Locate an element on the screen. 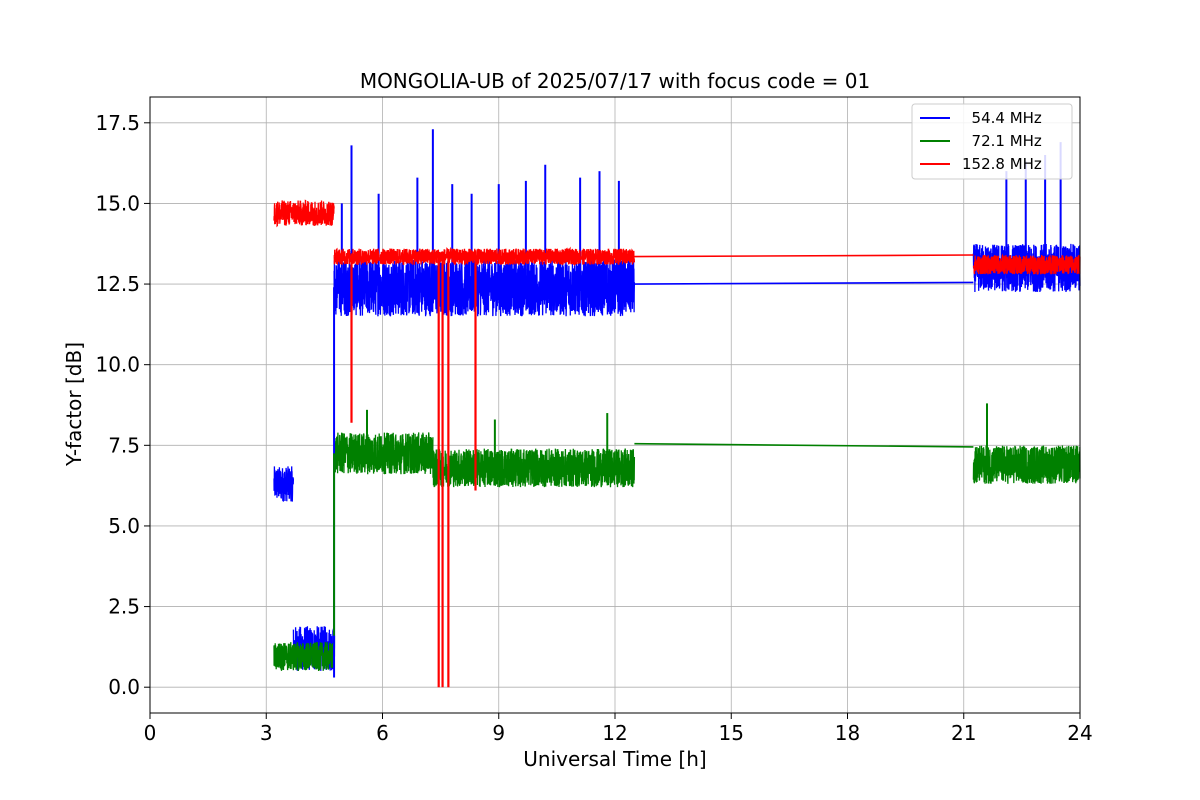 Image resolution: width=1200 pixels, height=800 pixels. y-tick-label-2: 5.0 is located at coordinates (124, 526).